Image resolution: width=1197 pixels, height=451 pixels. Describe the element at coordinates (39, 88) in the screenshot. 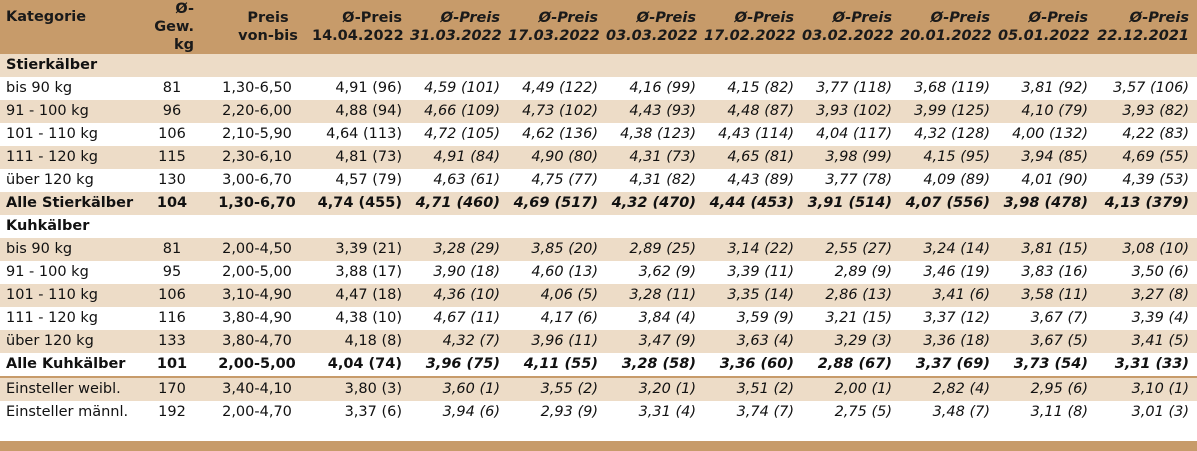

I see `row-label: bis 90 kg` at that location.